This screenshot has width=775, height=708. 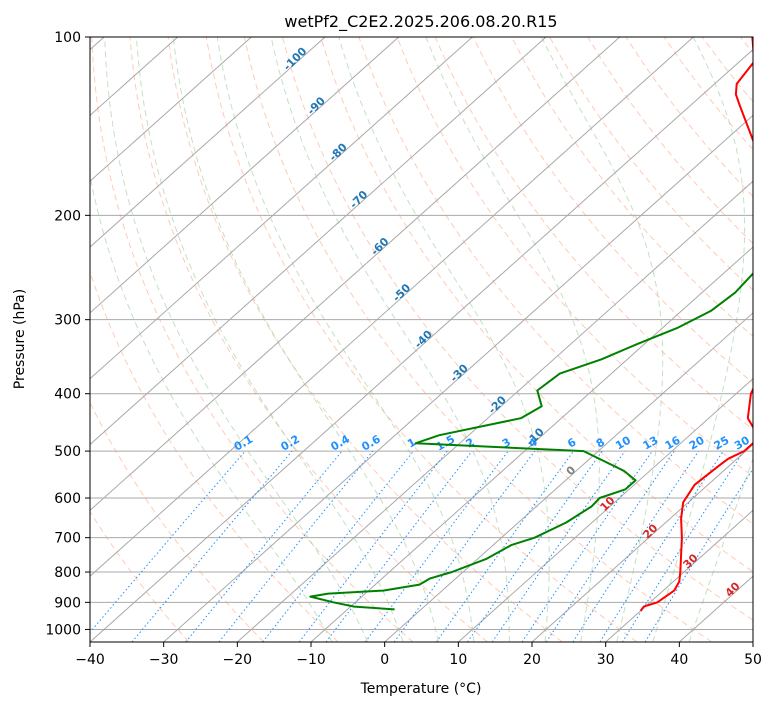 I want to click on y-tick-label: 300, so click(x=67, y=321).